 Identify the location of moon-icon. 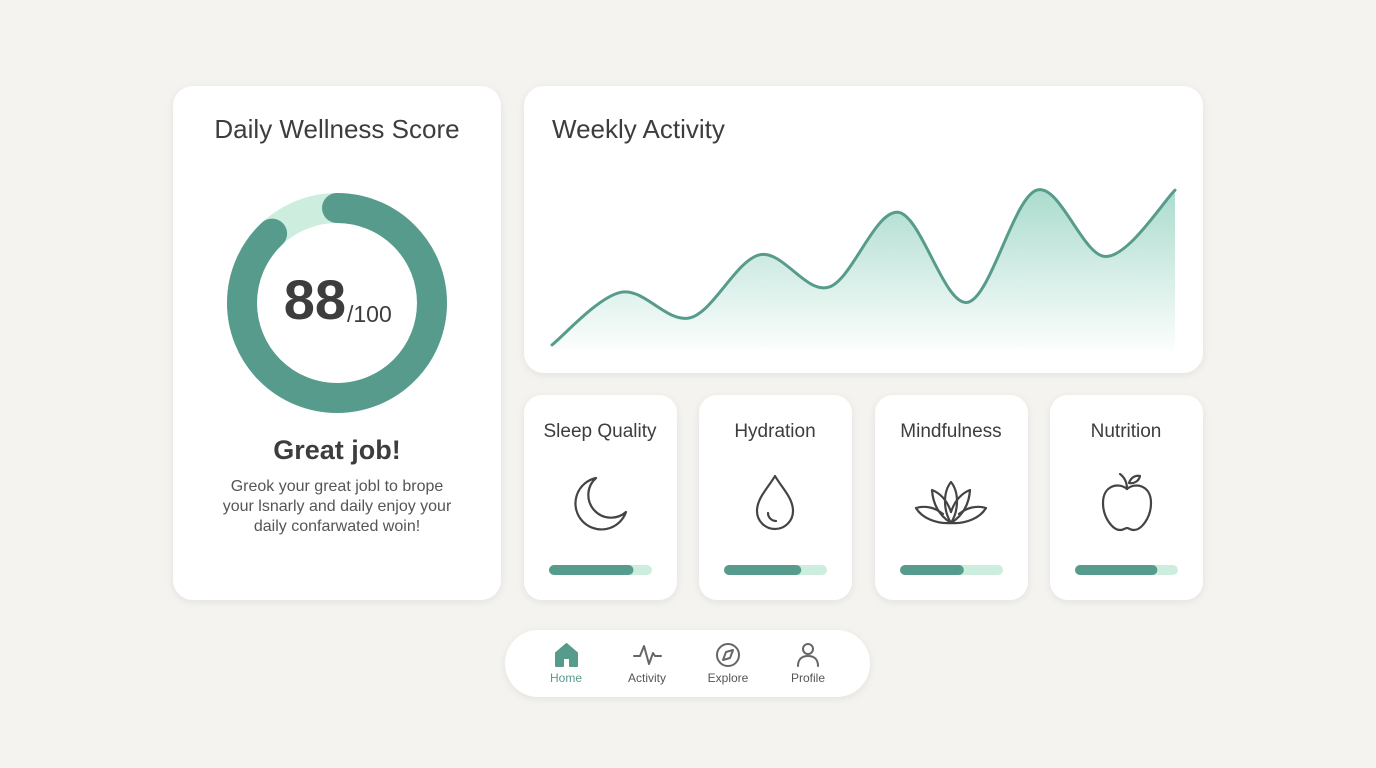
(601, 503).